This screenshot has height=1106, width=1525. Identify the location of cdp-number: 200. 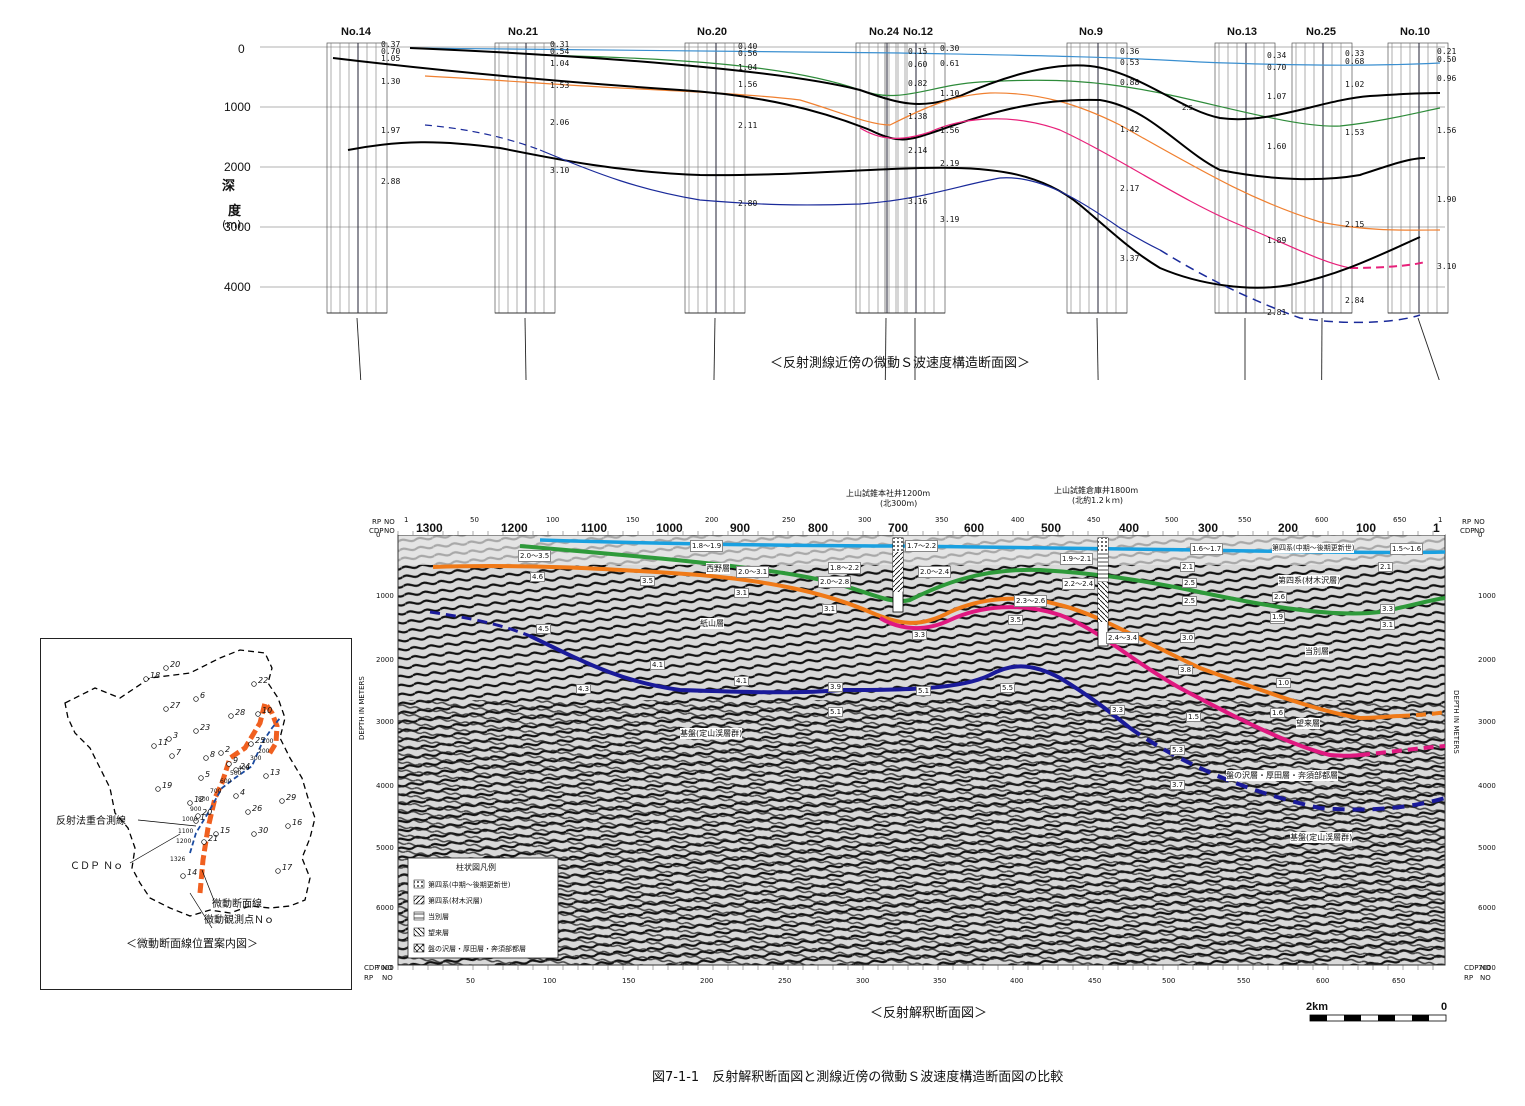
(1288, 528).